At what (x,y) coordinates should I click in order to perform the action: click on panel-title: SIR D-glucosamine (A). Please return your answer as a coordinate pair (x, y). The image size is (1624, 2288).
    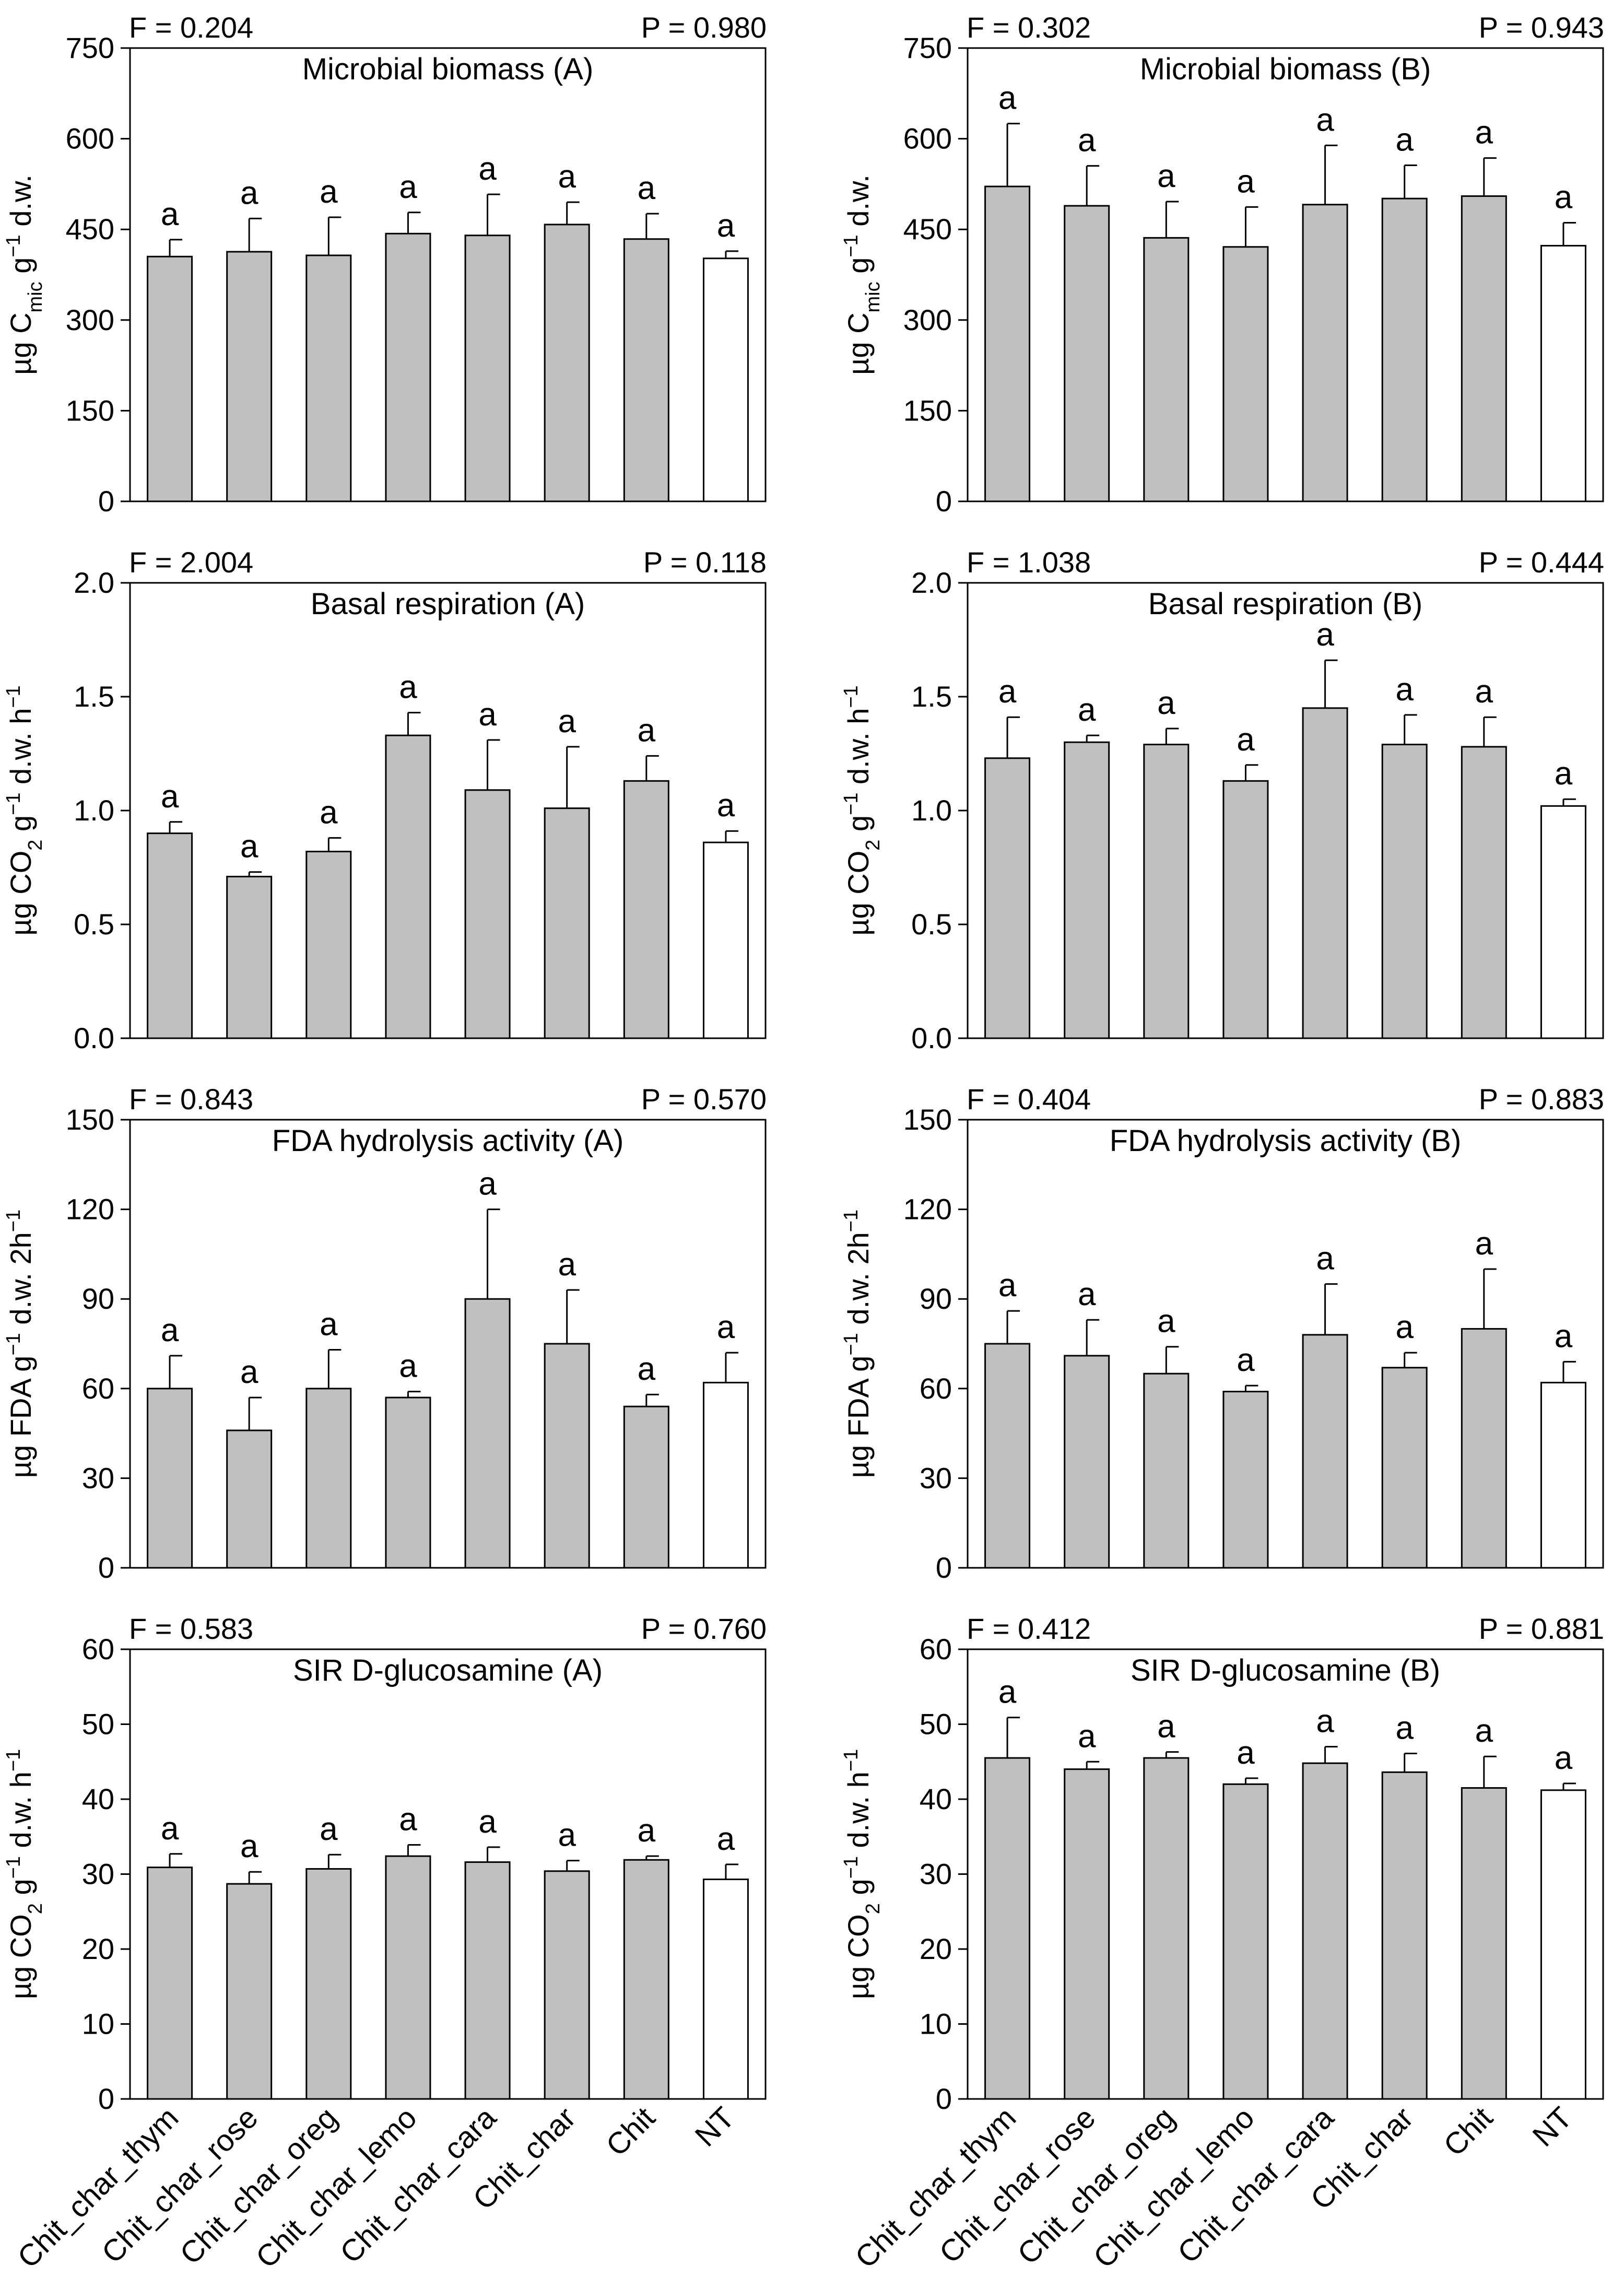
    Looking at the image, I should click on (448, 1670).